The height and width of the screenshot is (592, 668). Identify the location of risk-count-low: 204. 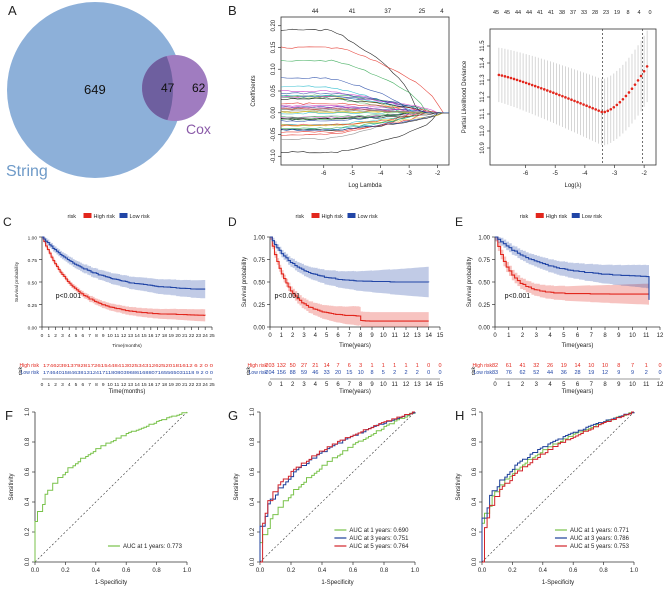
(269, 373).